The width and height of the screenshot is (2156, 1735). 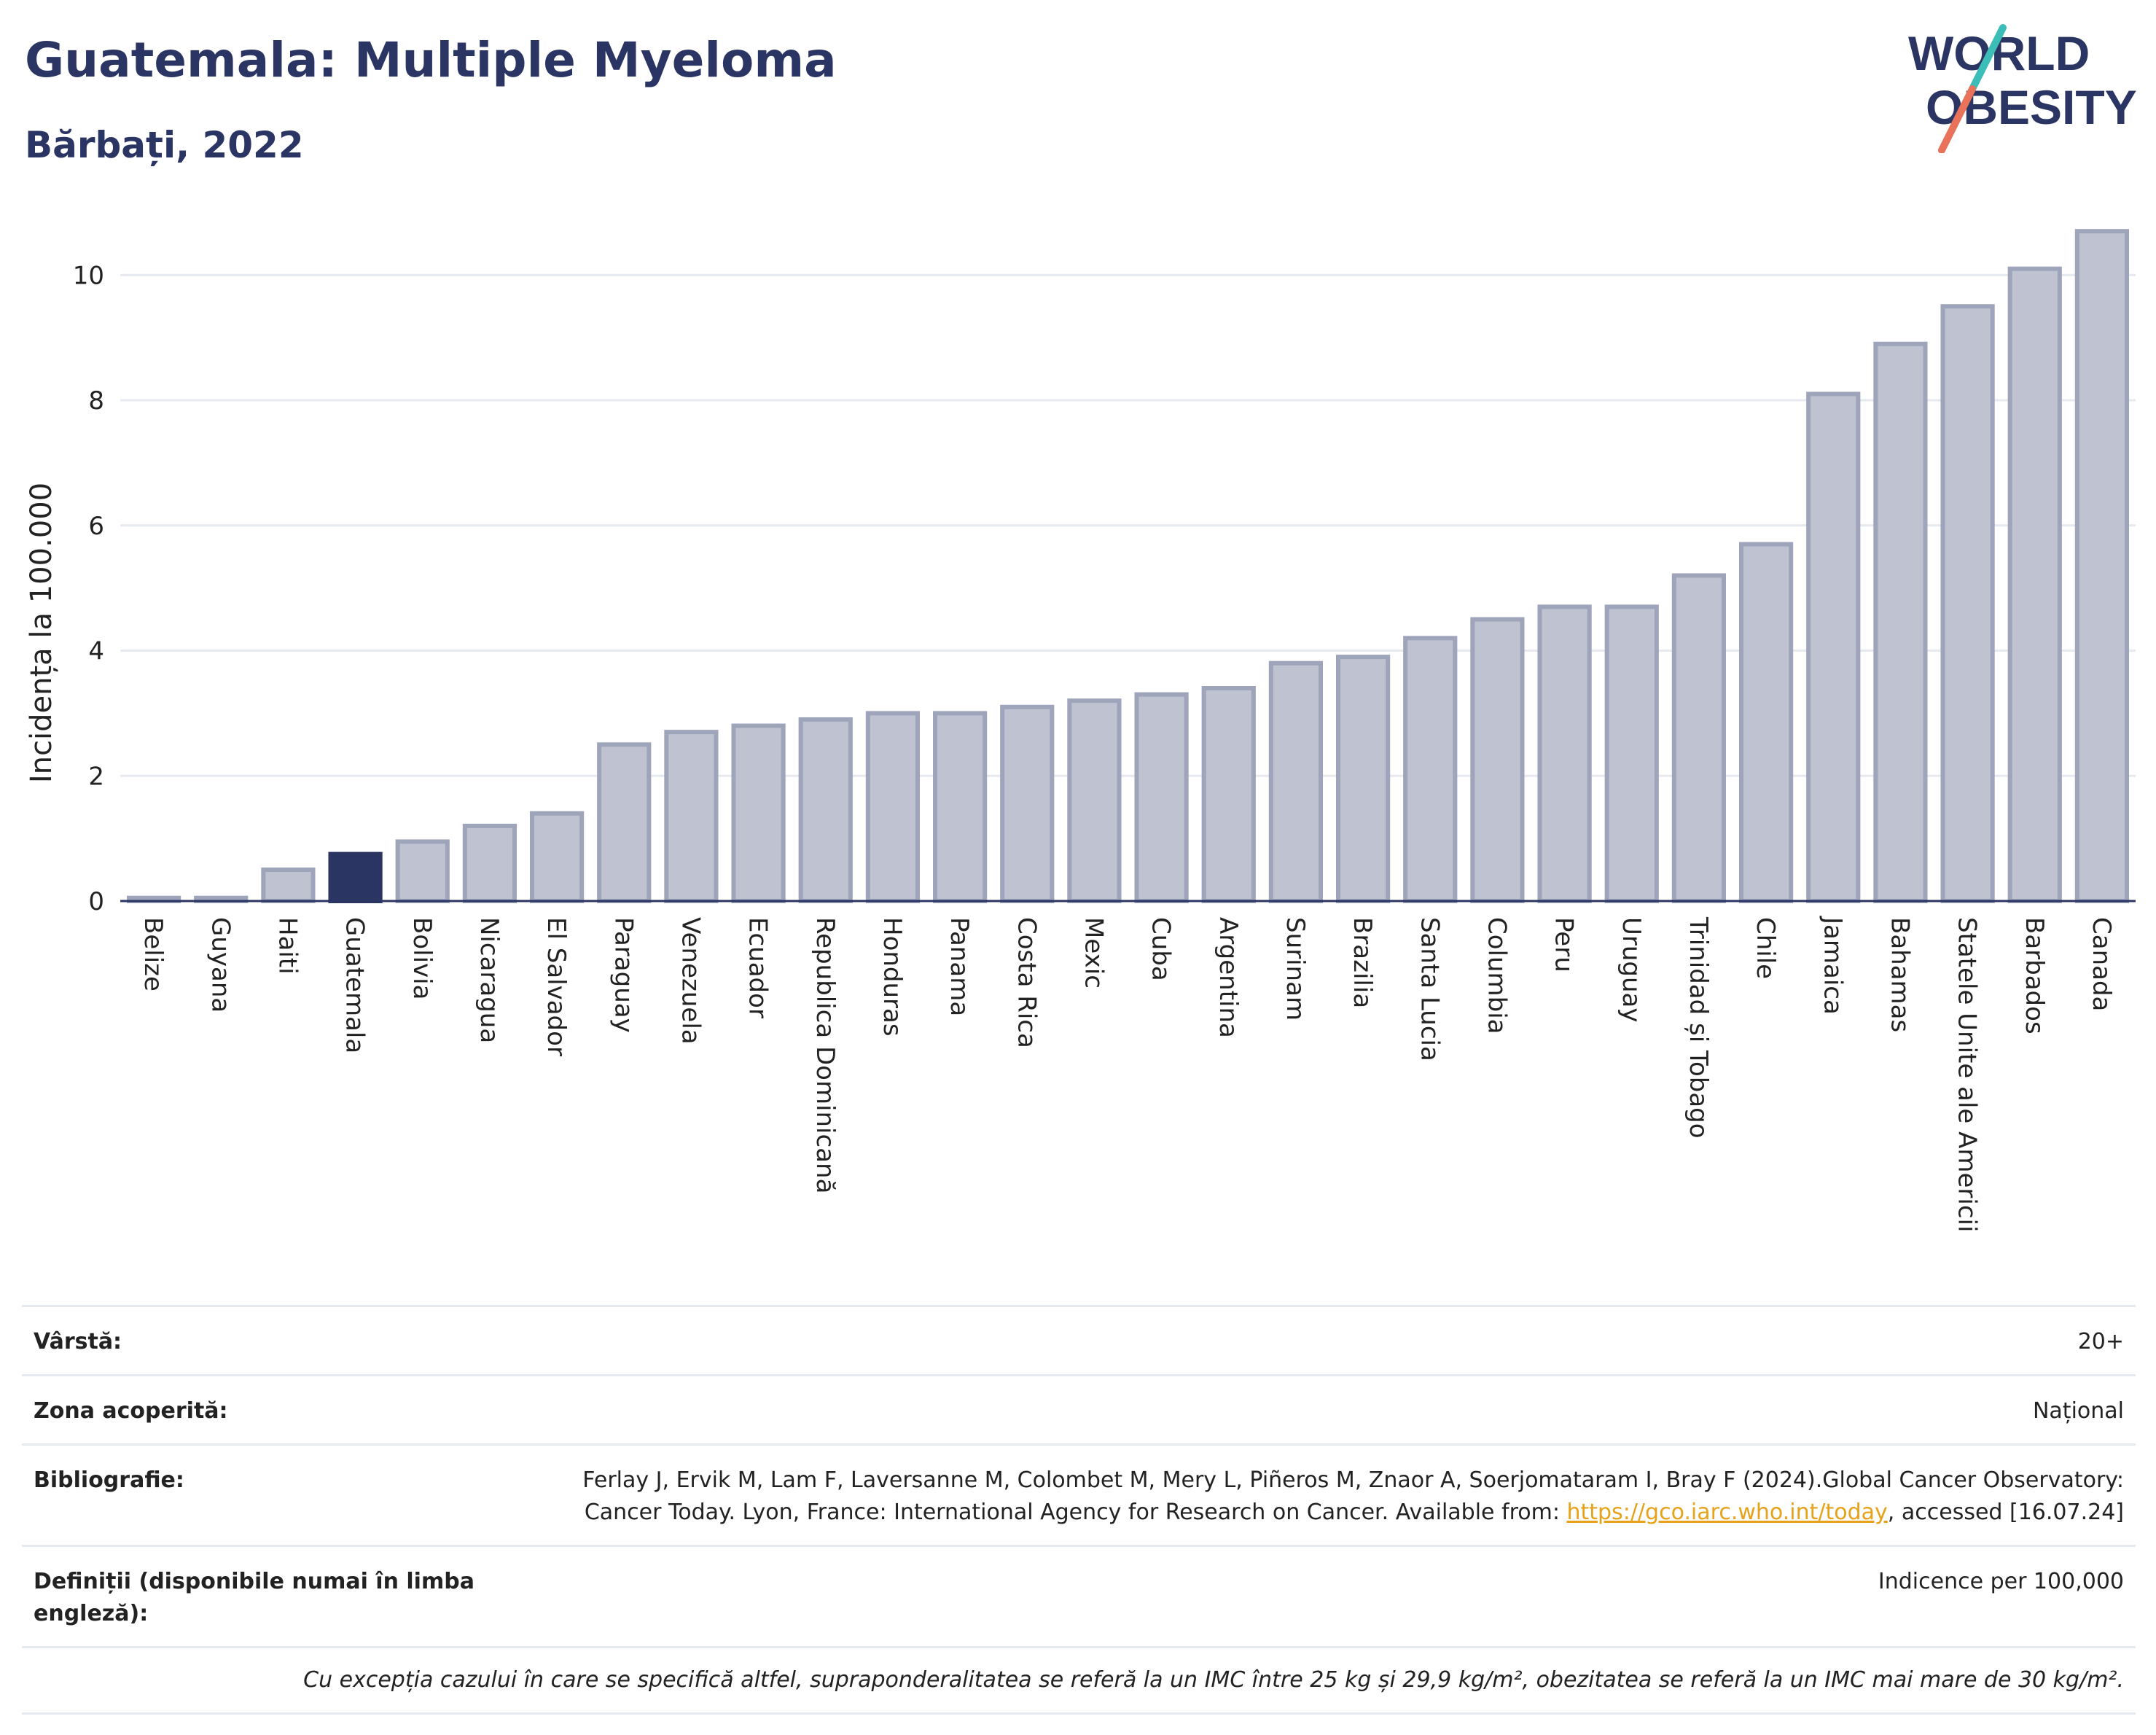 I want to click on x-tick-label: Canada, so click(x=2101, y=964).